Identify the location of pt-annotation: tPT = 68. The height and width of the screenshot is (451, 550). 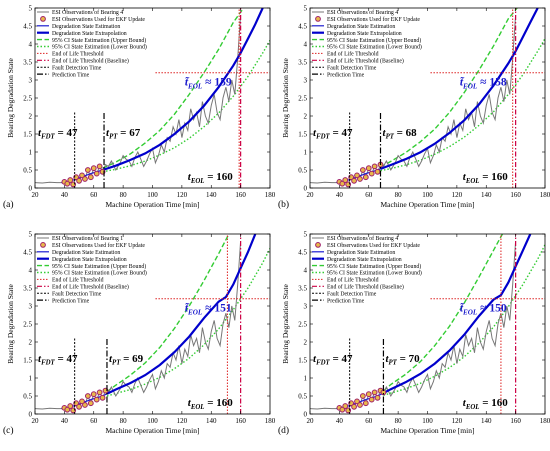
(400, 134).